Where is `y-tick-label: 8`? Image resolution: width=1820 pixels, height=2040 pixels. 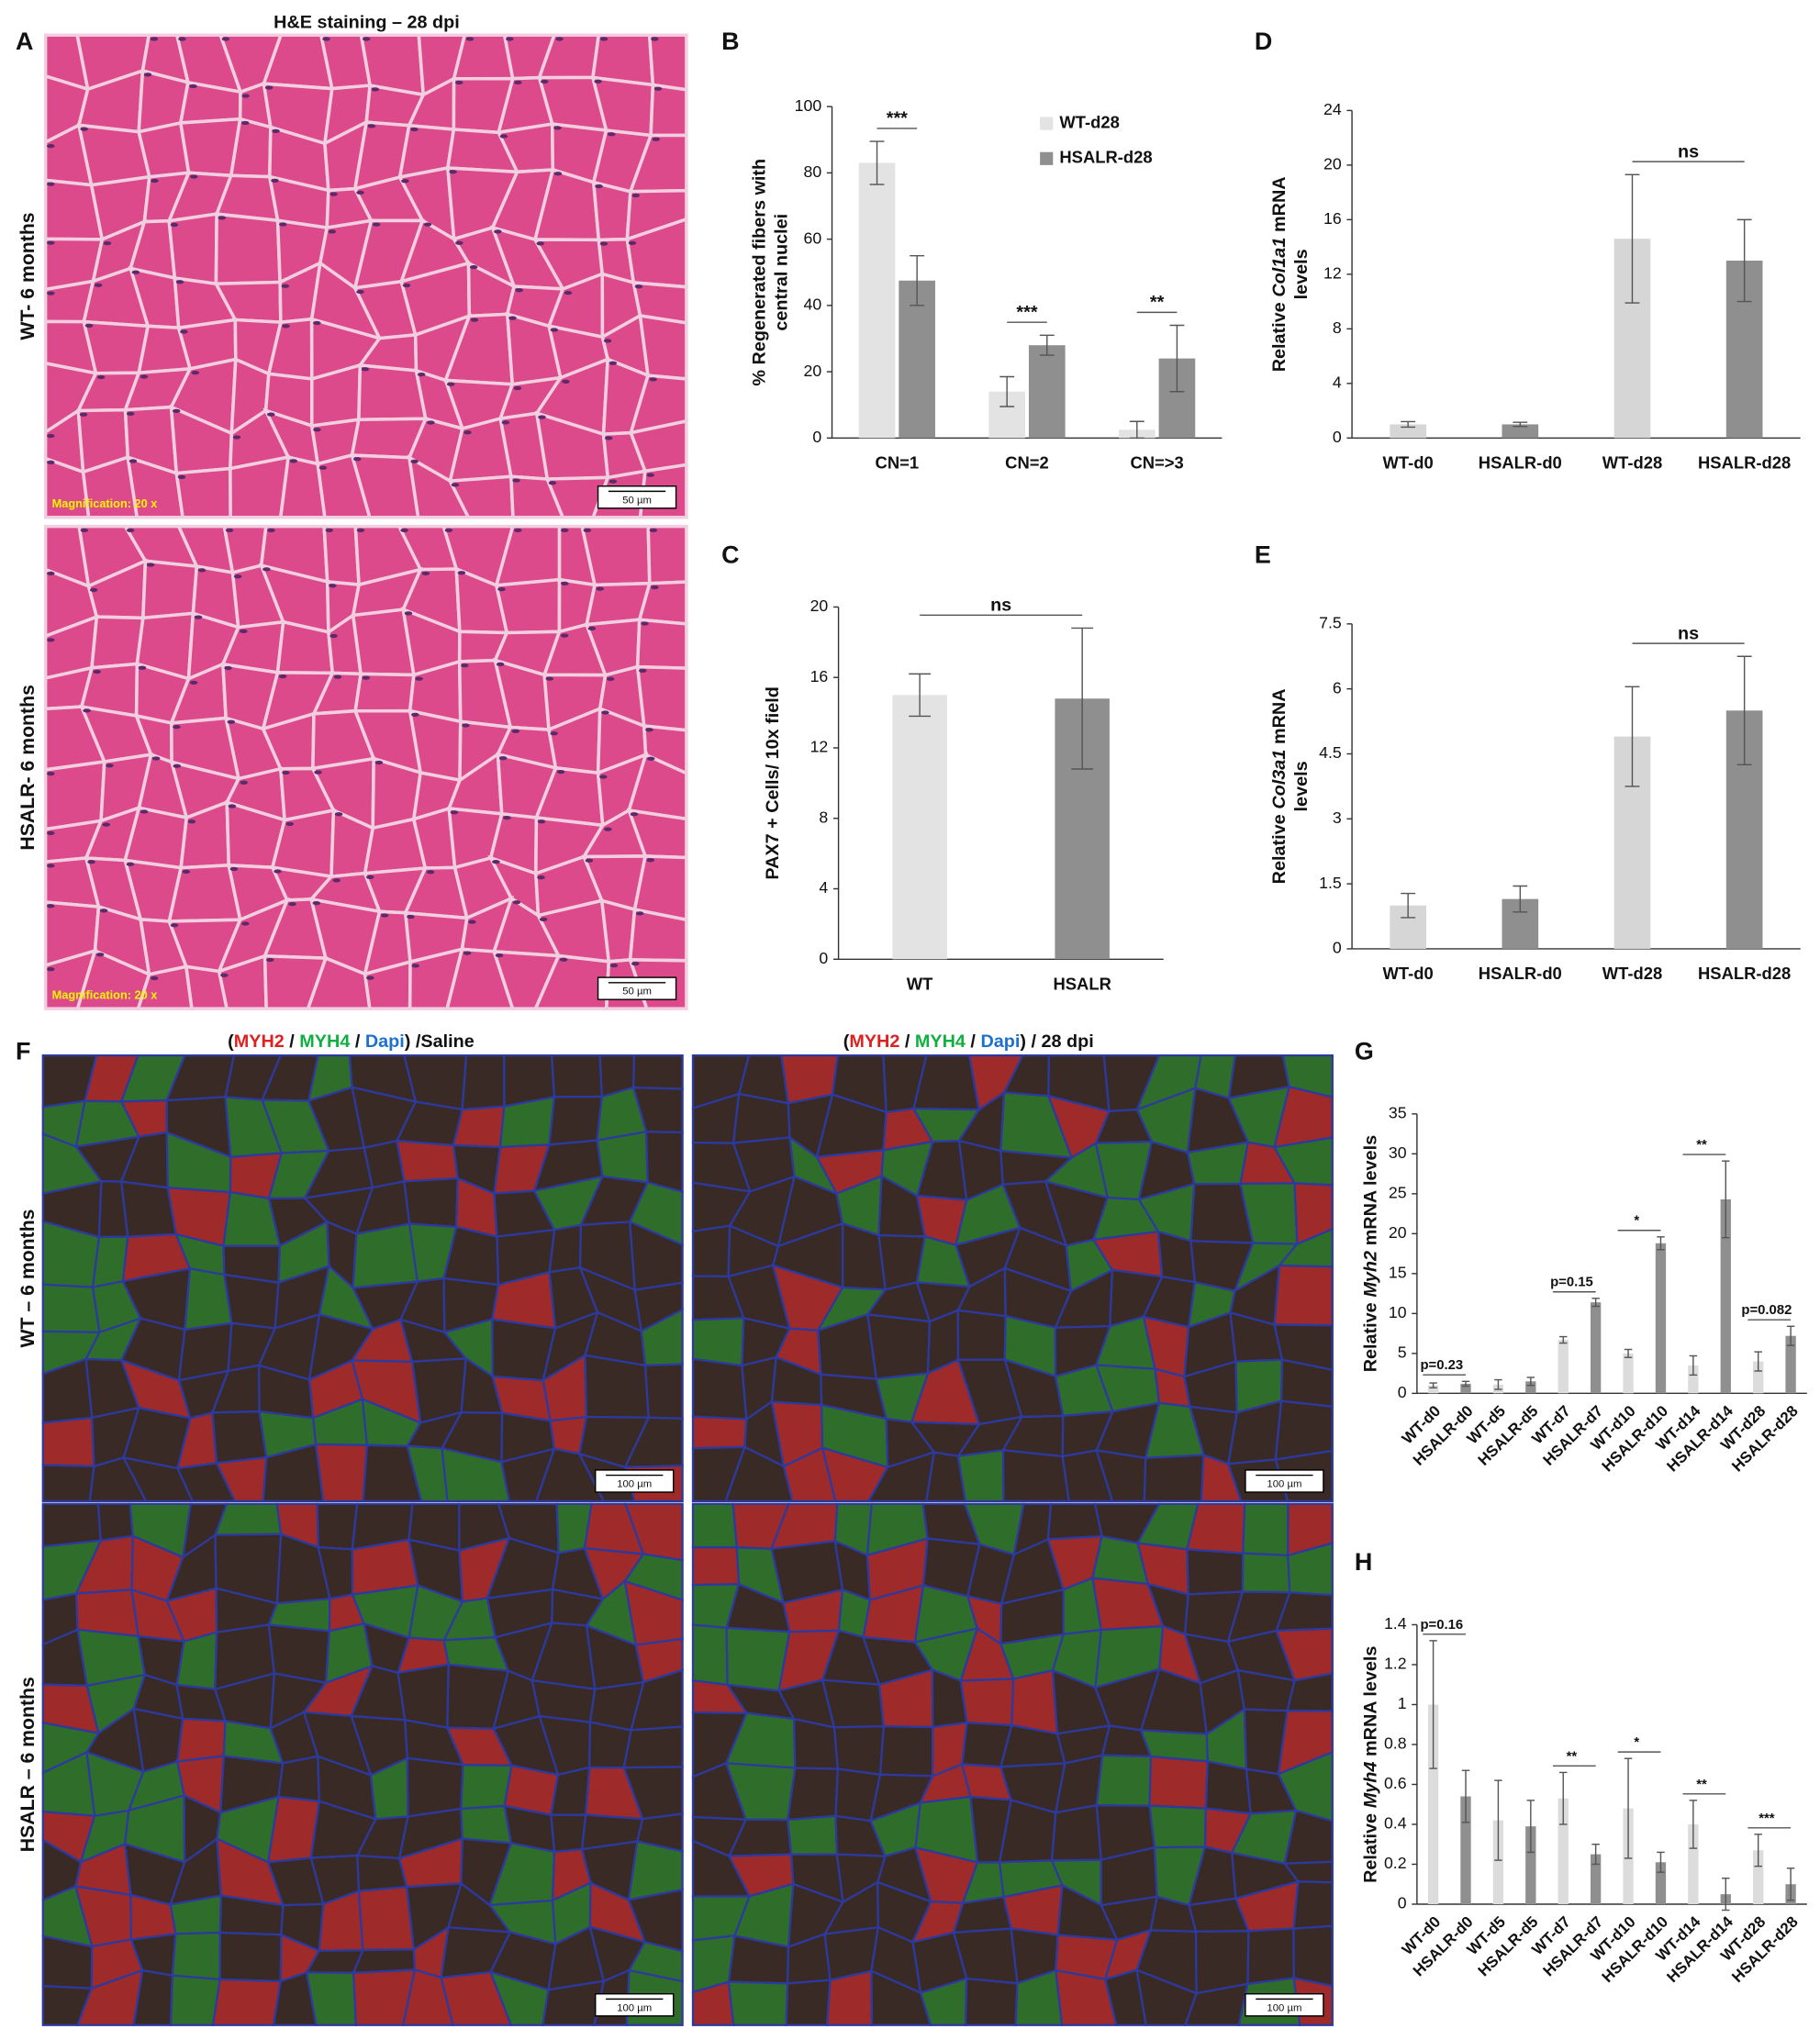
y-tick-label: 8 is located at coordinates (823, 817).